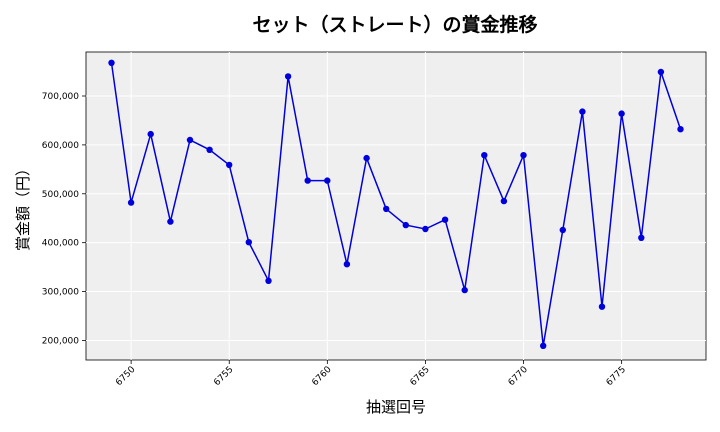  What do you see at coordinates (23, 206) in the screenshot?
I see `y-axis-label: 賞金額（円）` at bounding box center [23, 206].